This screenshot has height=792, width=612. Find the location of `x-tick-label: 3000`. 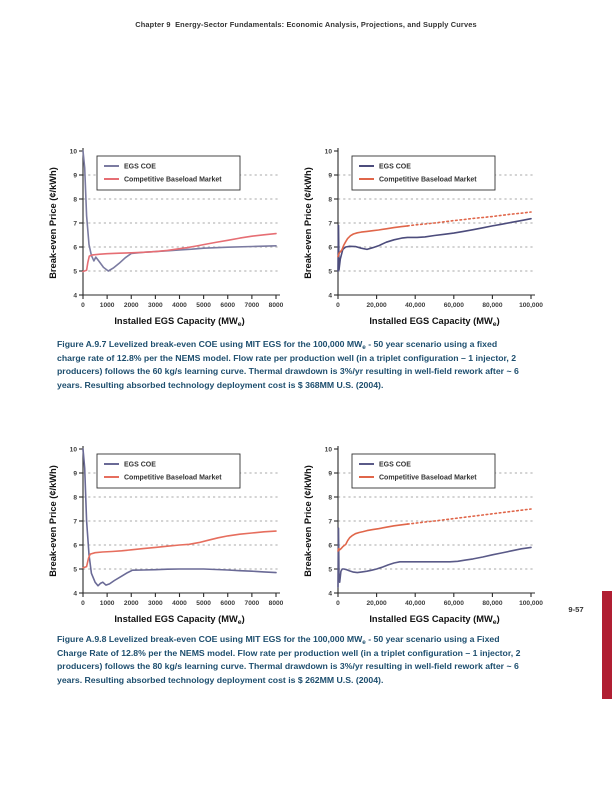

x-tick-label: 3000 is located at coordinates (155, 305).